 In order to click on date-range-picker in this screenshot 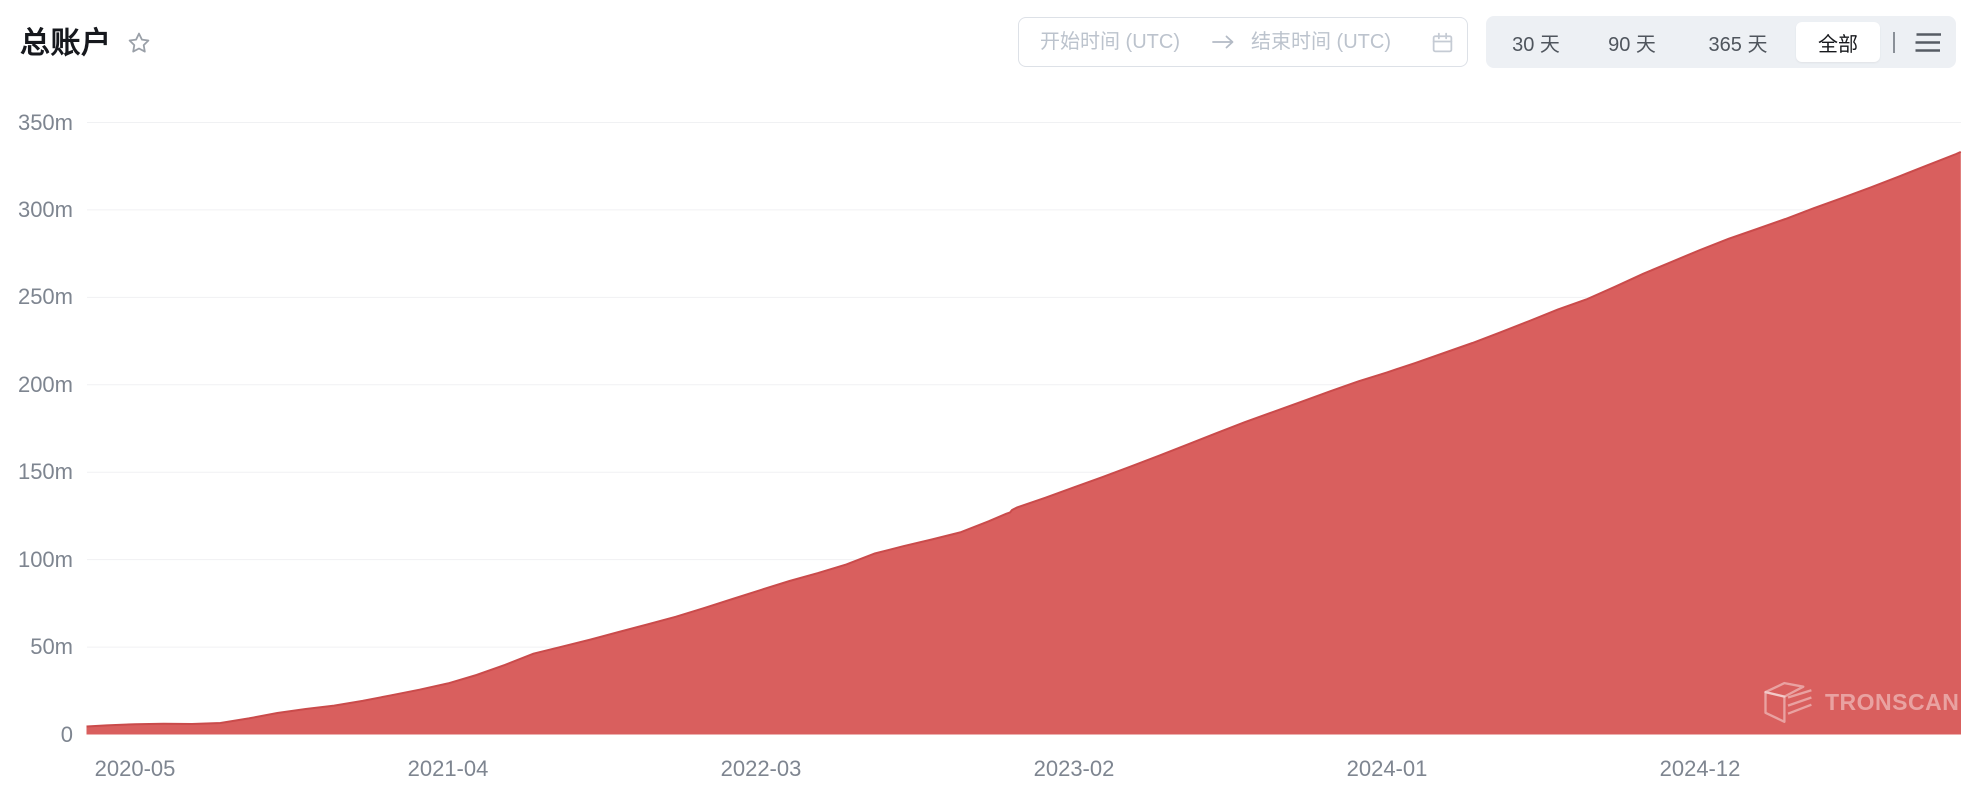, I will do `click(1243, 42)`.